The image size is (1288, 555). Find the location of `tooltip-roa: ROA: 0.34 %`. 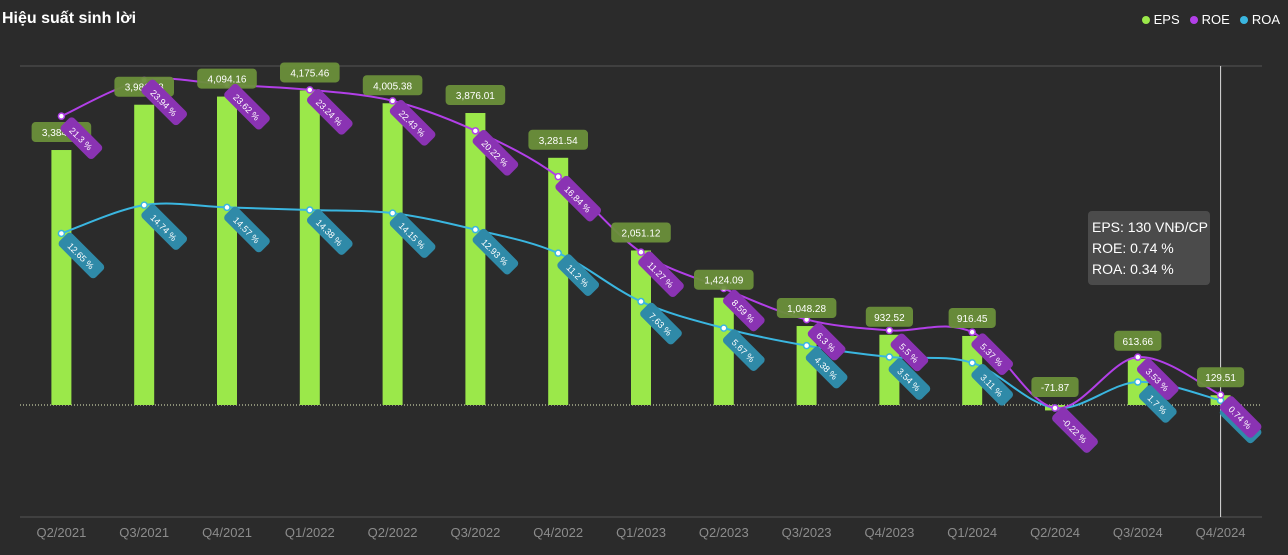

tooltip-roa: ROA: 0.34 % is located at coordinates (1133, 269).